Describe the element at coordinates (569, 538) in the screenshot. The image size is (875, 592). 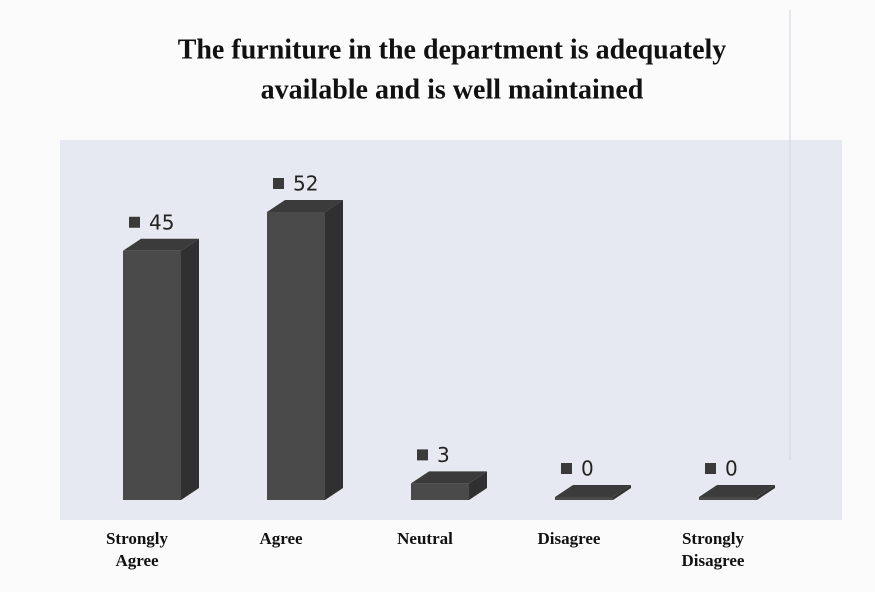
I see `x-tick-label: Disagree` at that location.